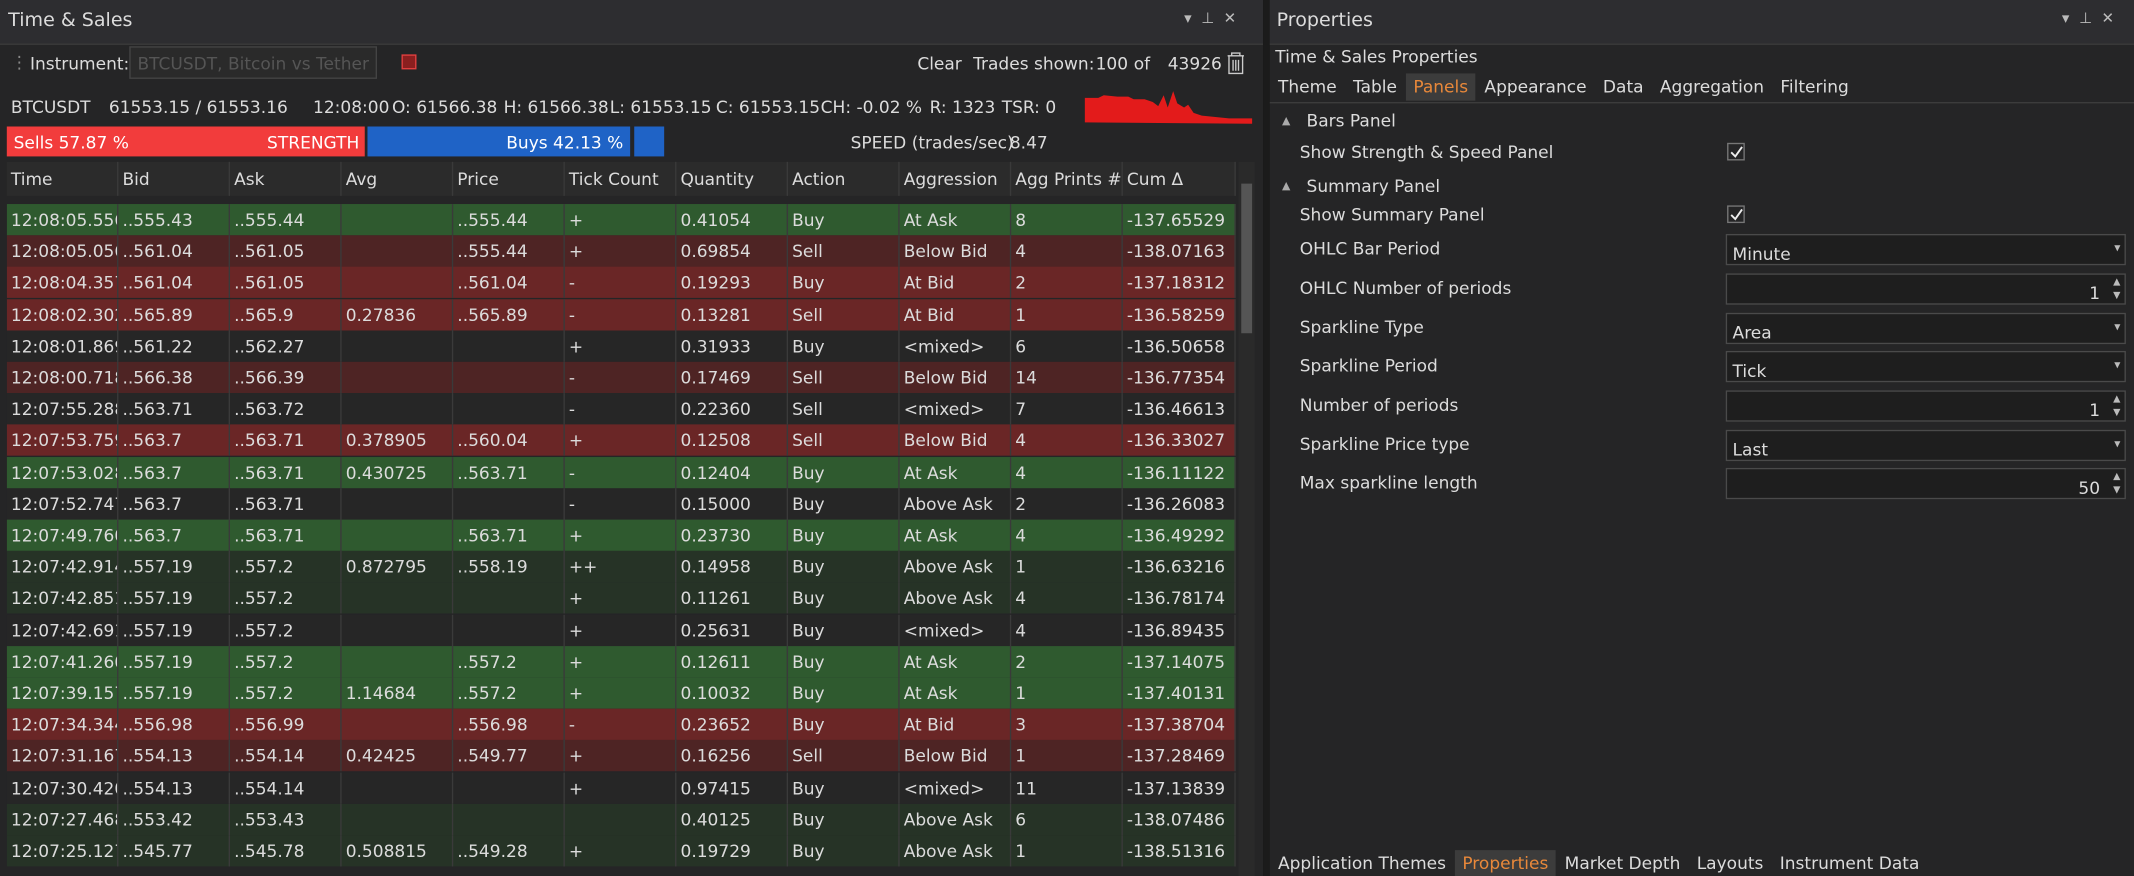 Image resolution: width=2134 pixels, height=876 pixels. What do you see at coordinates (63, 178) in the screenshot?
I see `column-header: Time` at bounding box center [63, 178].